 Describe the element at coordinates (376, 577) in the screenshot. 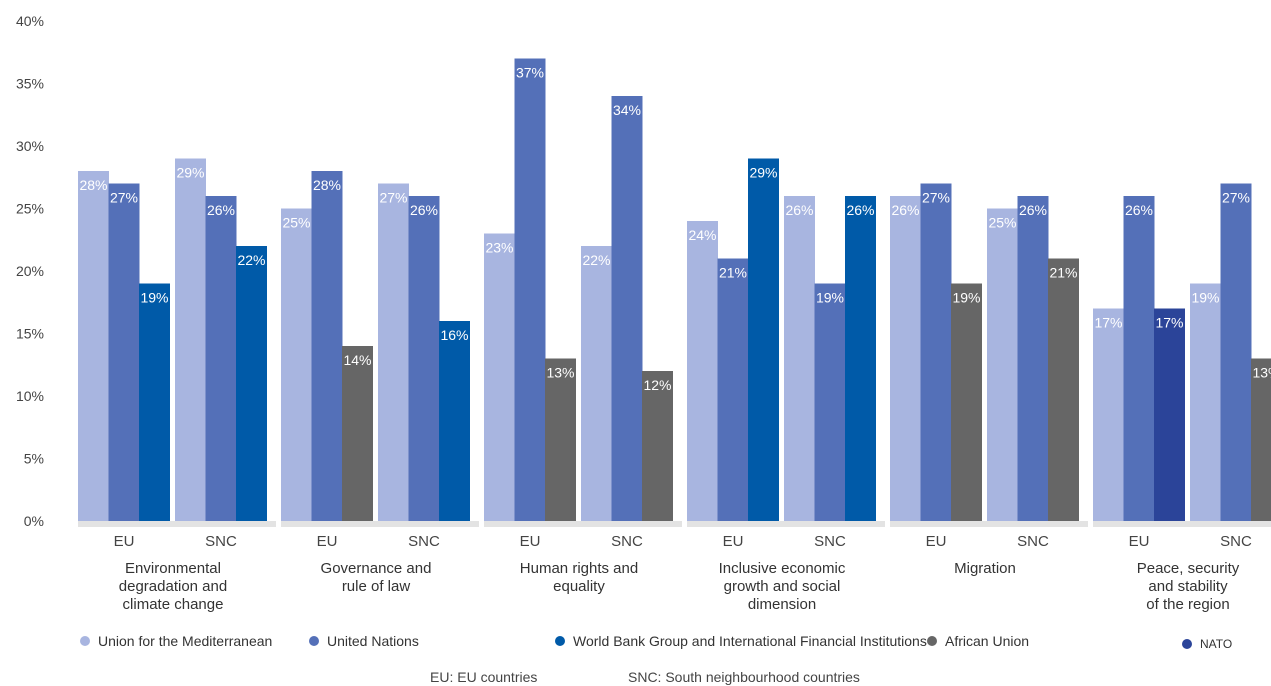

I see `category-label: Governance and rule of law` at that location.